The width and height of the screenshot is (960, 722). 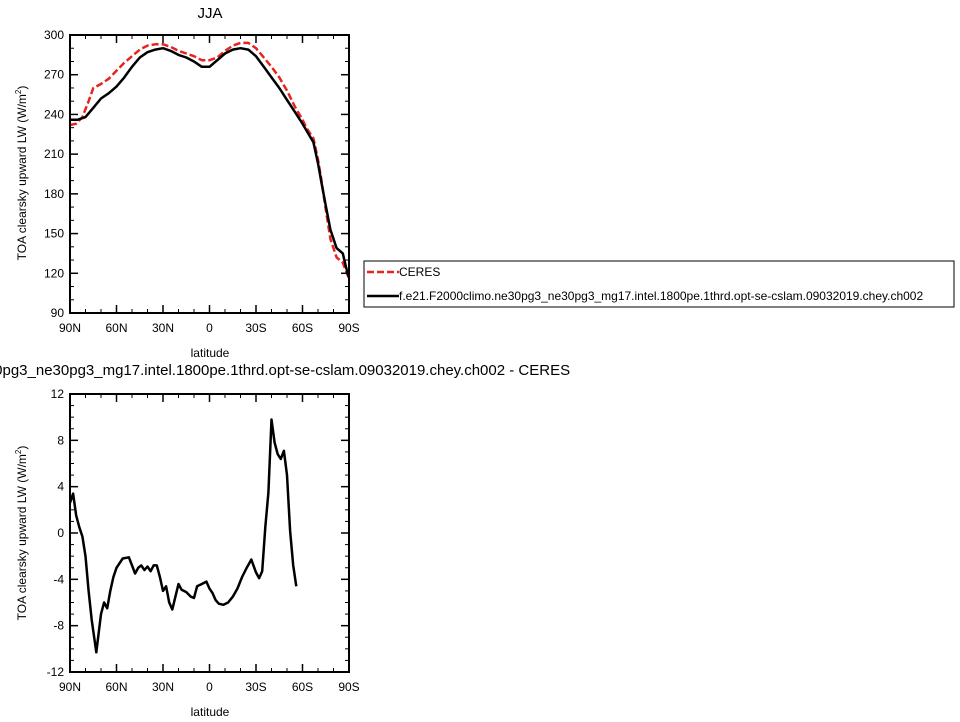 I want to click on y-tick-label: 300, so click(x=54, y=35).